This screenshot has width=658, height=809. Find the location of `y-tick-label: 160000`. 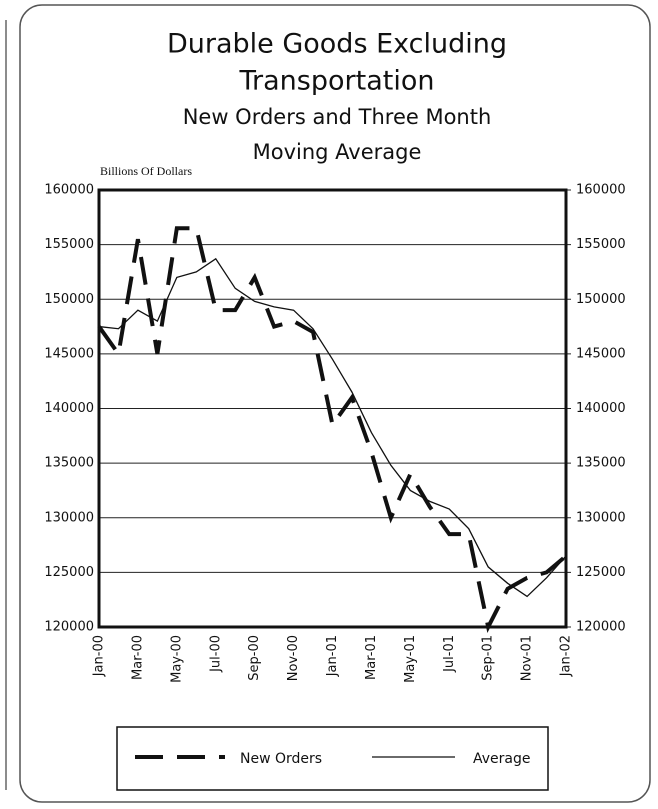

y-tick-label: 160000 is located at coordinates (69, 190).